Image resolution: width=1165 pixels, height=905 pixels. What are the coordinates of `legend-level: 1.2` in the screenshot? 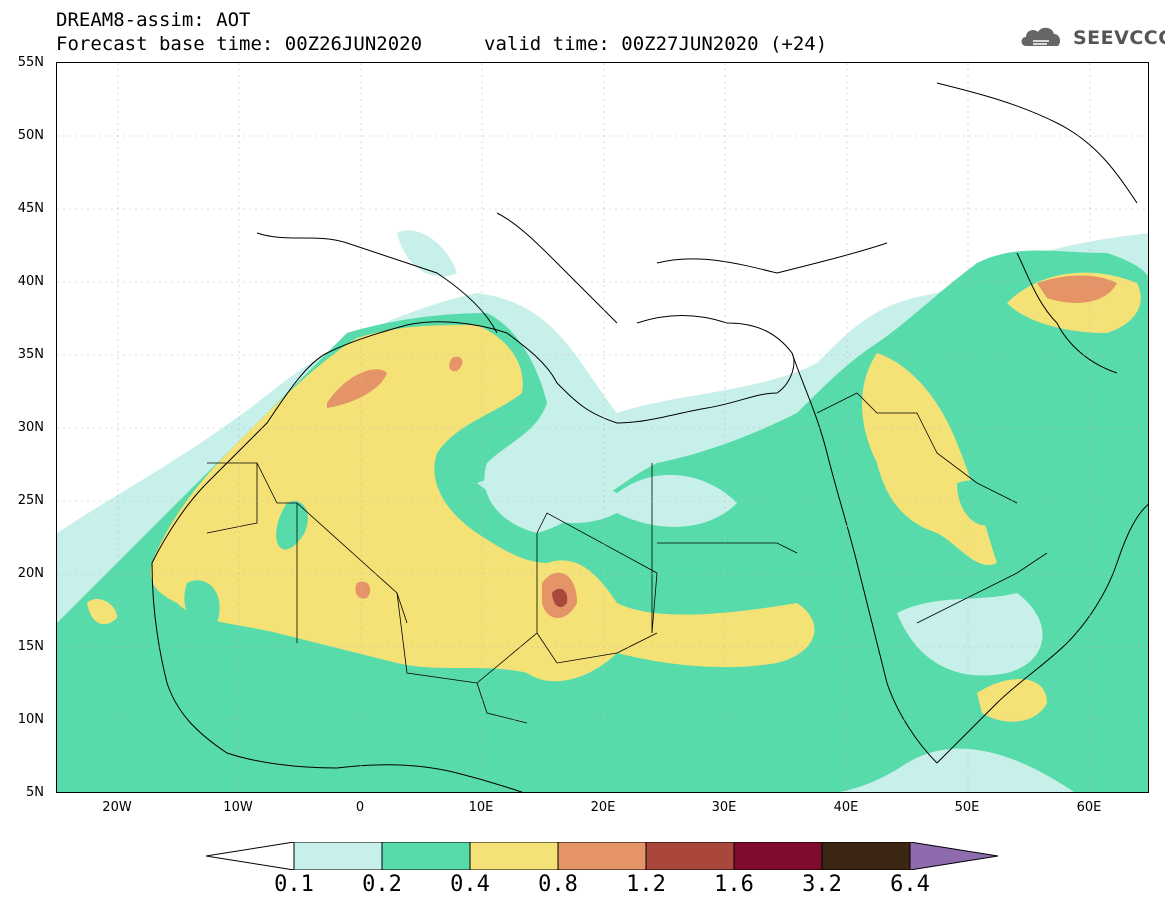 It's located at (646, 884).